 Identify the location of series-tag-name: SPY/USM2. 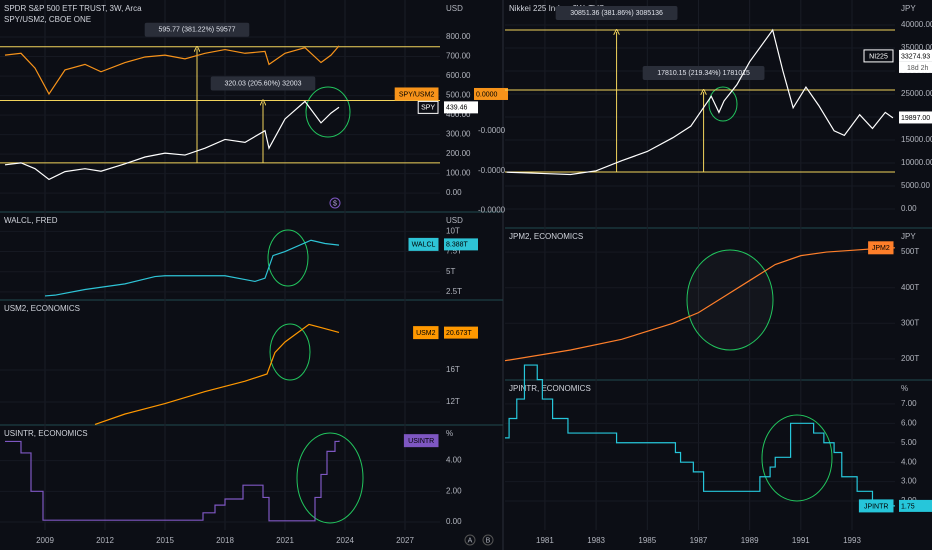
(417, 94).